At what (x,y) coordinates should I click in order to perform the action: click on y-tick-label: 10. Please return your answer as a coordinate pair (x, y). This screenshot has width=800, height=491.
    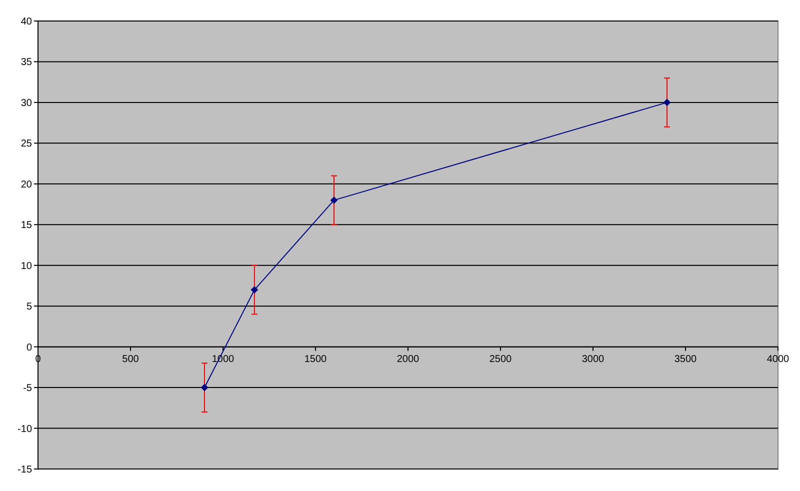
    Looking at the image, I should click on (26, 266).